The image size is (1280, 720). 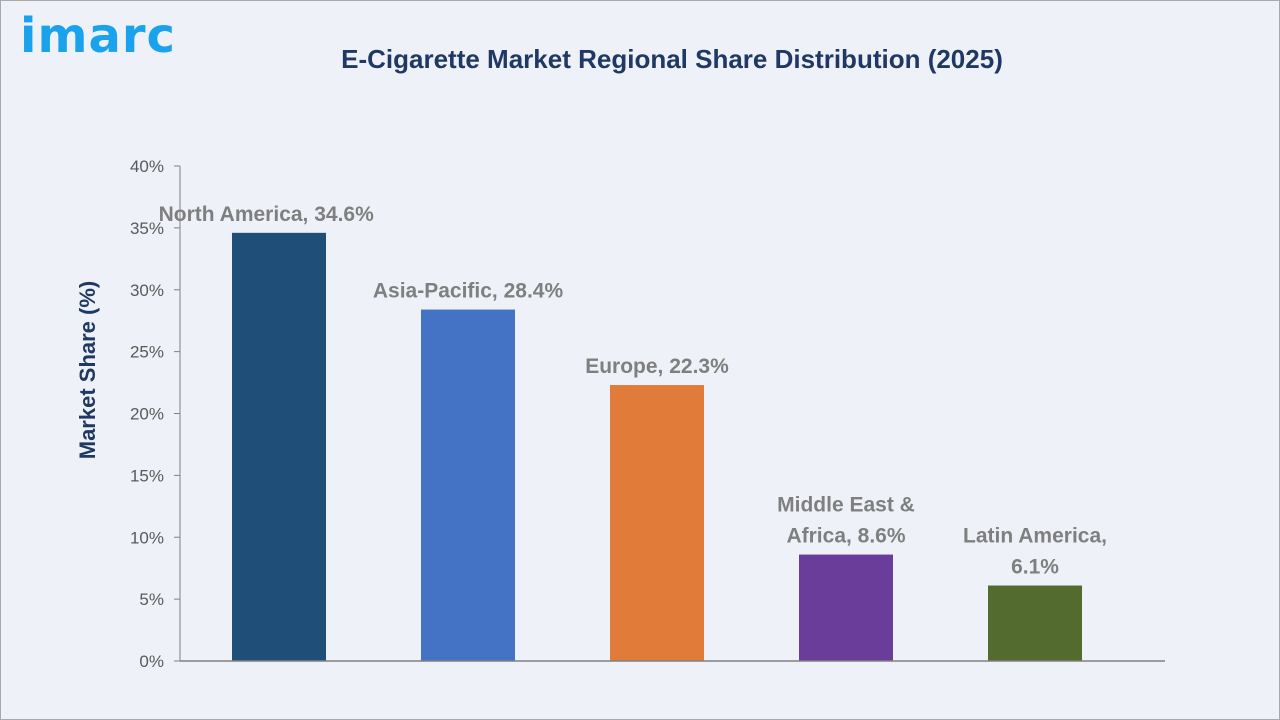 What do you see at coordinates (151, 599) in the screenshot?
I see `y-tick-label: 5%` at bounding box center [151, 599].